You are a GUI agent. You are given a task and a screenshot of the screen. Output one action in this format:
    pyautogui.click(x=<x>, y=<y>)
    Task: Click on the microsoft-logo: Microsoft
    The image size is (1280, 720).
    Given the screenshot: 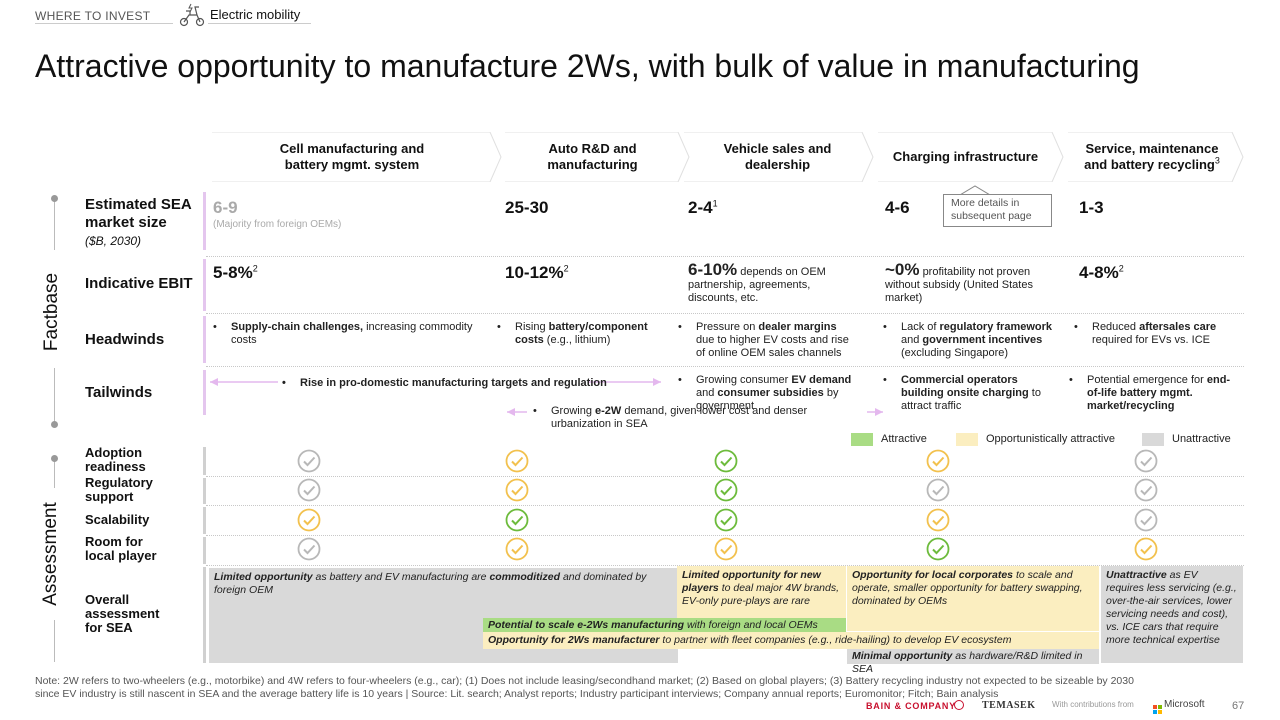 What is the action you would take?
    pyautogui.click(x=1184, y=704)
    